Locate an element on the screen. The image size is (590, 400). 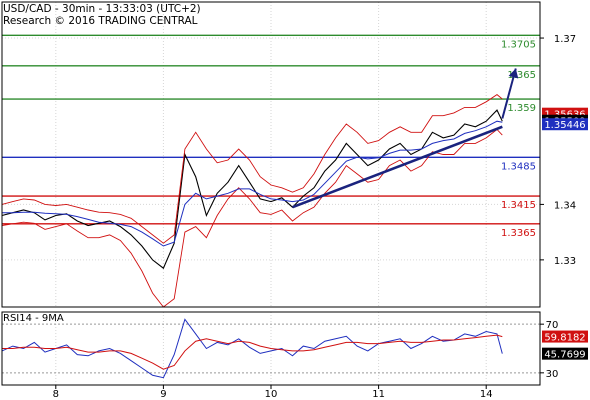
rsi-line is located at coordinates (252, 348).